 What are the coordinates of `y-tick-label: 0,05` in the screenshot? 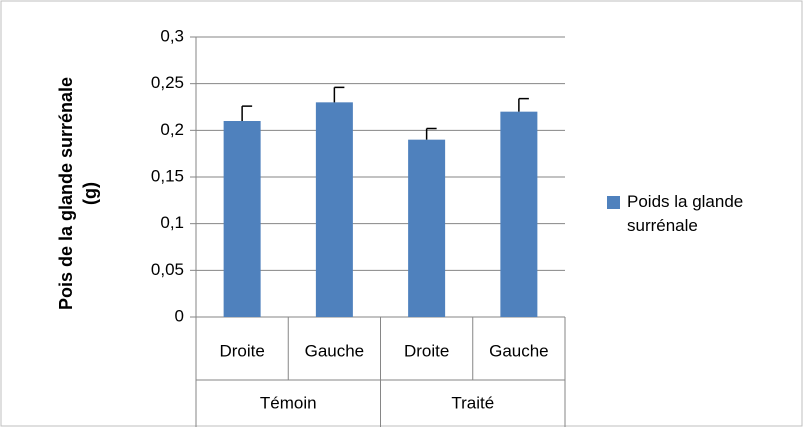 It's located at (167, 269).